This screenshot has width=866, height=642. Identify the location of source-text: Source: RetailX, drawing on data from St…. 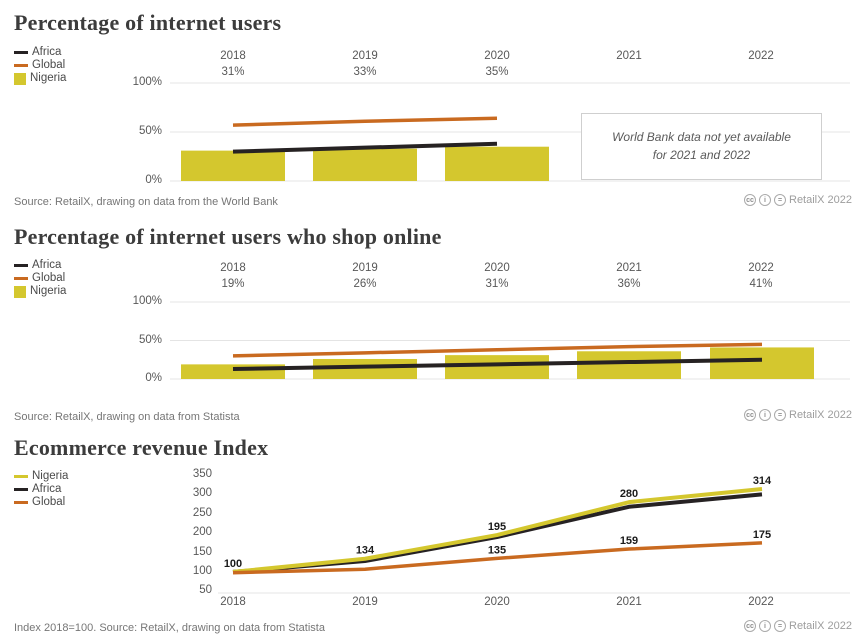
(127, 417).